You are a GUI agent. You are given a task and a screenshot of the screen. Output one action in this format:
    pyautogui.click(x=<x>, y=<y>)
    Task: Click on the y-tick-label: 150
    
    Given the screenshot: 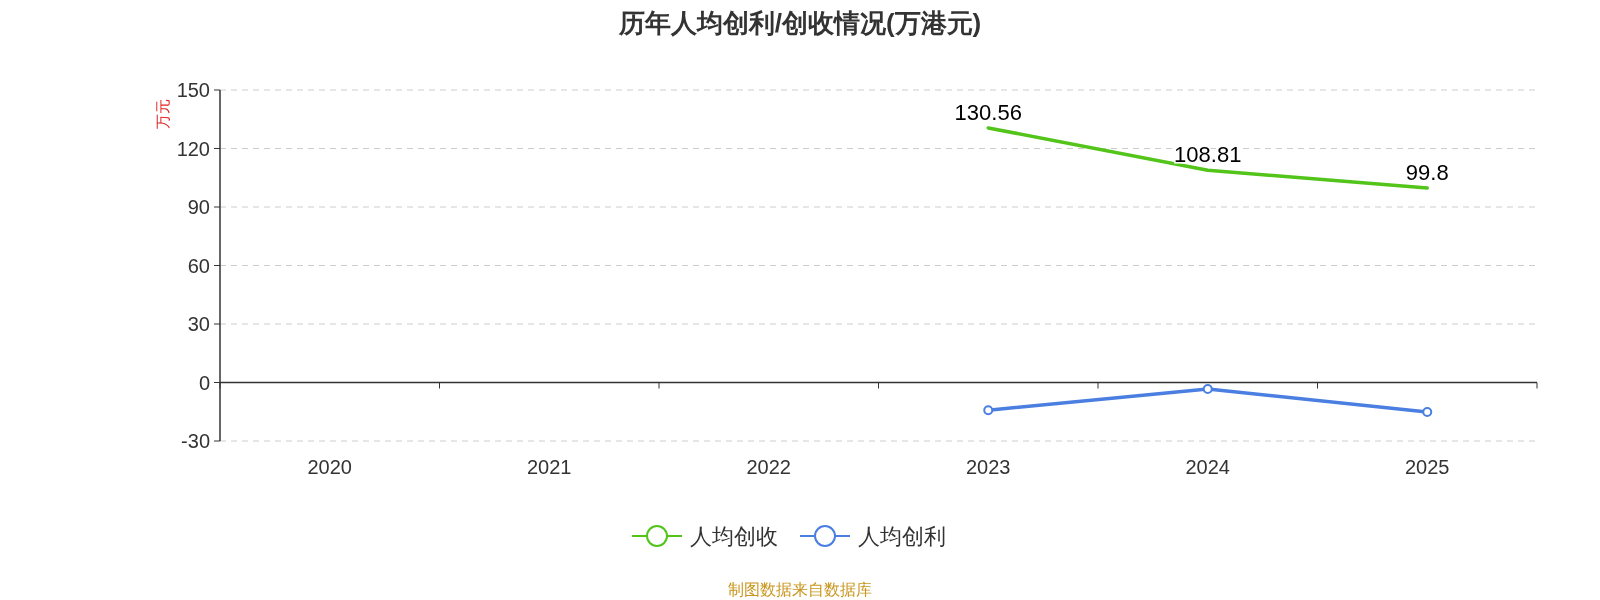 What is the action you would take?
    pyautogui.click(x=193, y=90)
    